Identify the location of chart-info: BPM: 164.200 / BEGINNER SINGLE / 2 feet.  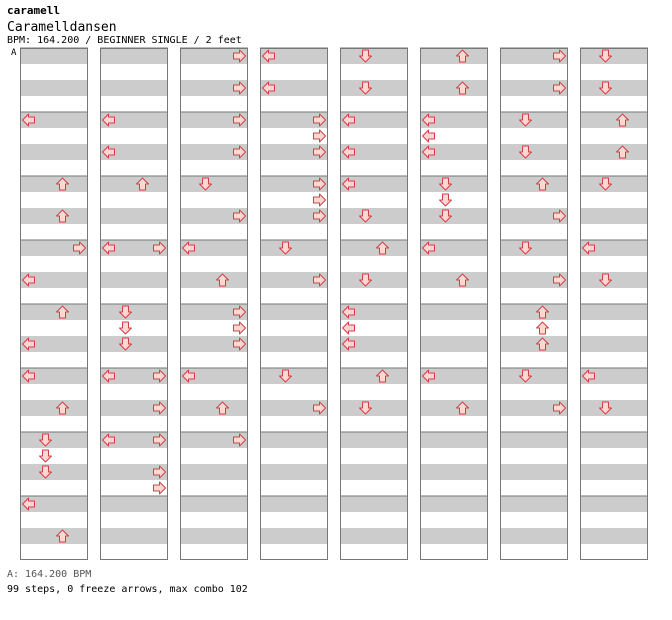
(124, 40).